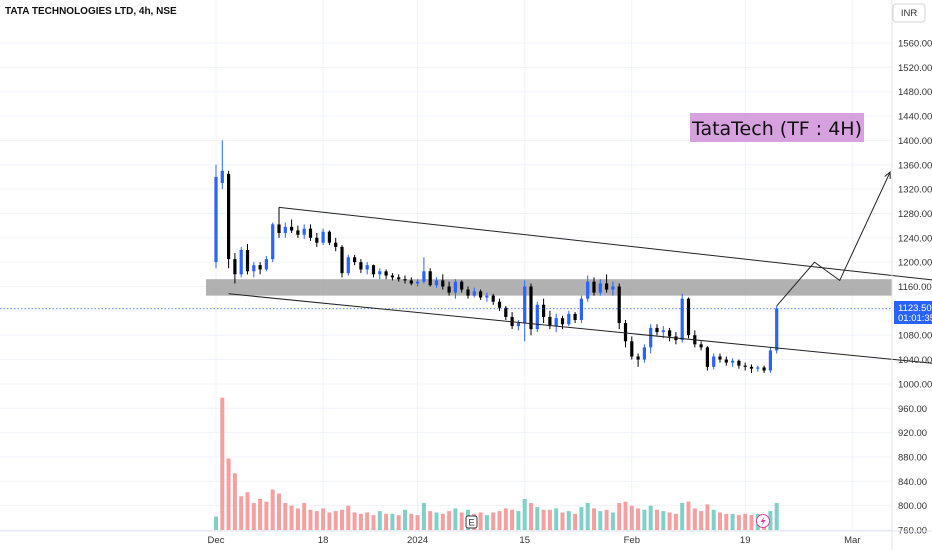  I want to click on x-tick-label: Feb, so click(632, 540).